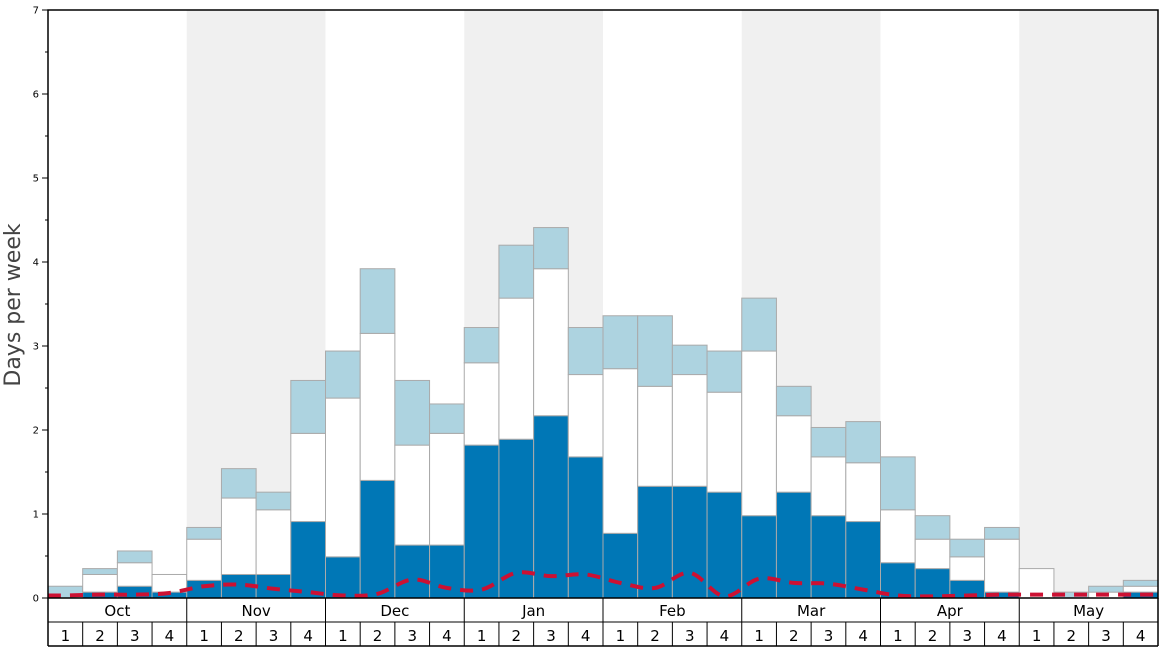  Describe the element at coordinates (36, 515) in the screenshot. I see `y-tick-label: 1` at that location.